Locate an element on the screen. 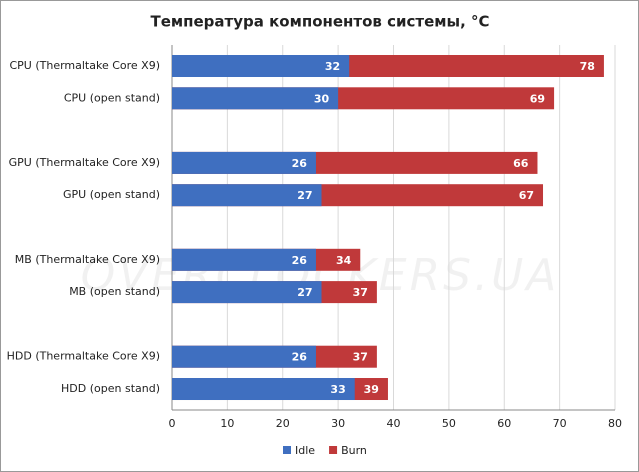 This screenshot has width=639, height=472. value-label: 34 is located at coordinates (344, 260).